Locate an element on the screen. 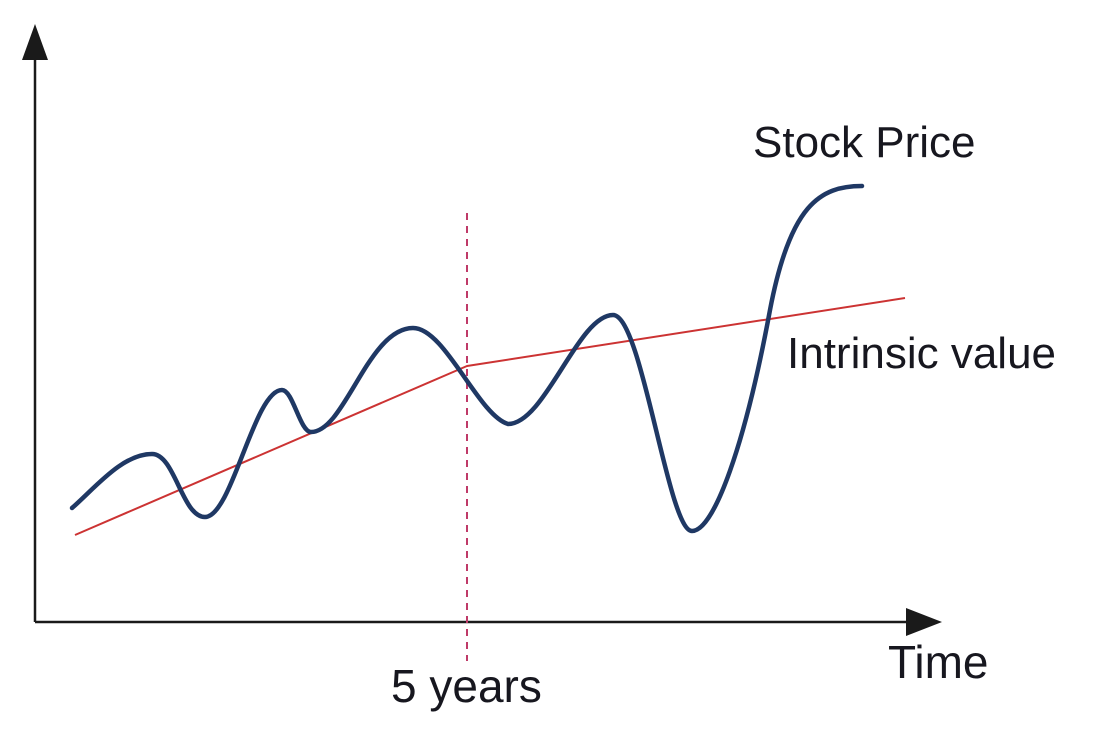 This screenshot has width=1106, height=743. stock-price-label: Stock Price is located at coordinates (864, 142).